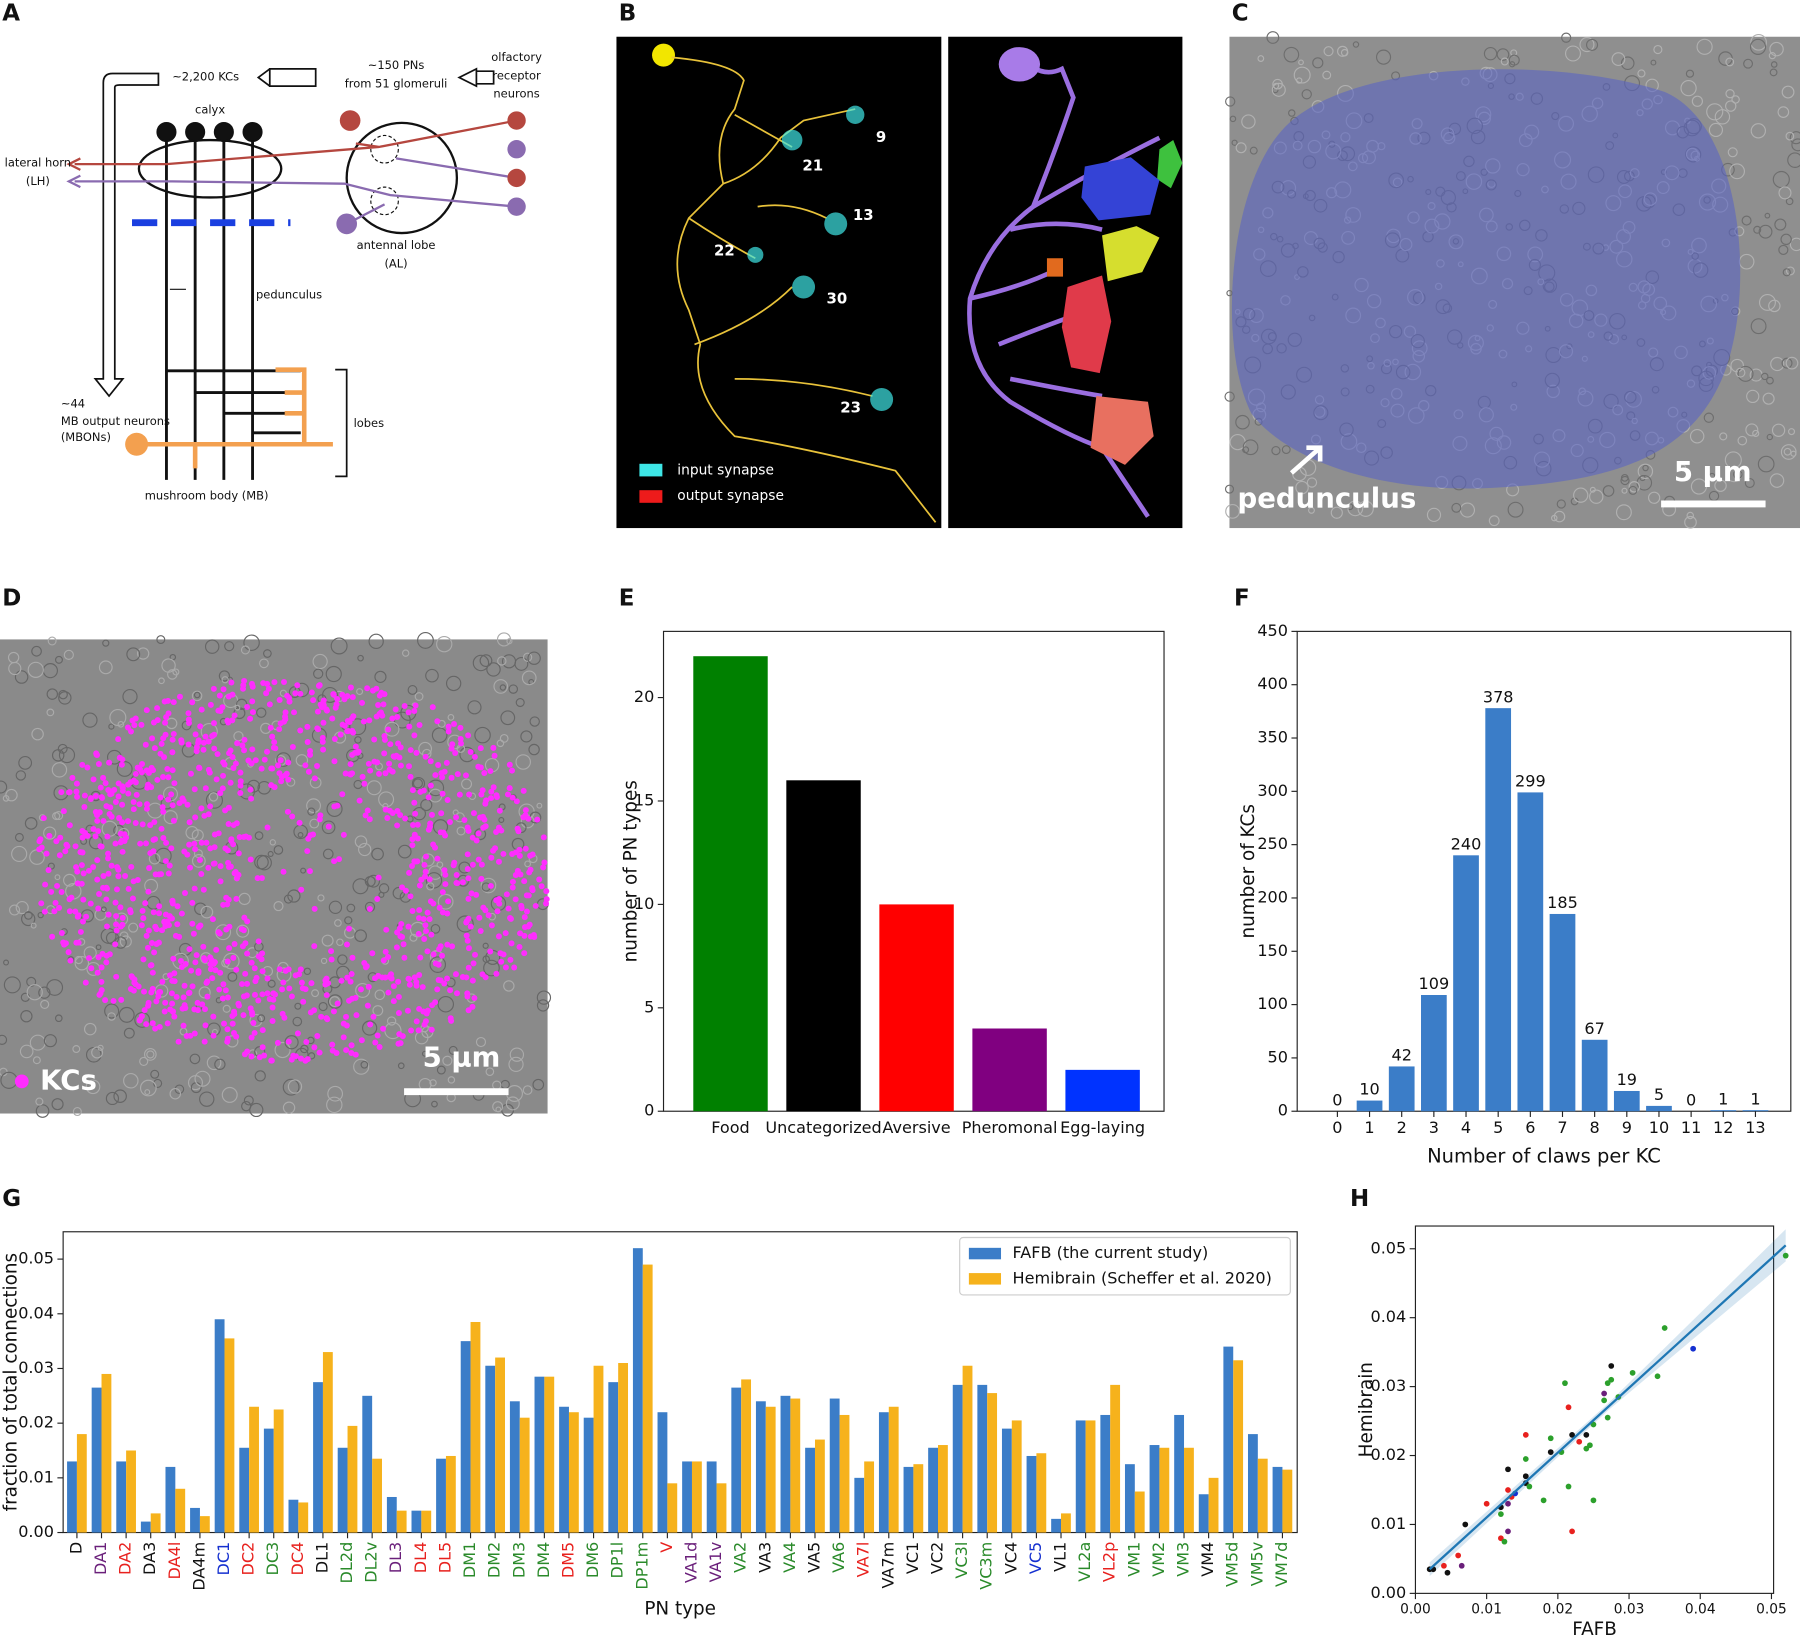 This screenshot has height=1637, width=1800. I want to click on data-label: 0, so click(1691, 1099).